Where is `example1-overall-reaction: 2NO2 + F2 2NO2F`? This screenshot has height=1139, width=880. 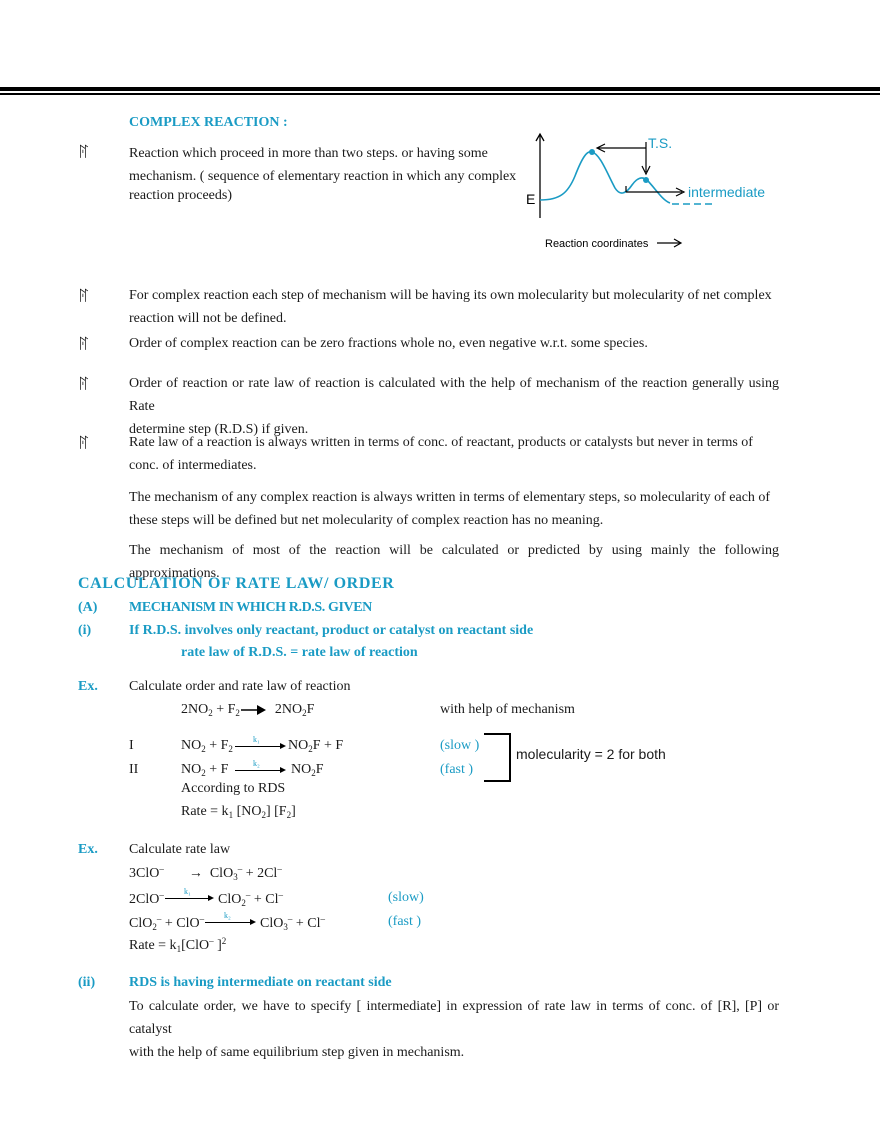 example1-overall-reaction: 2NO2 + F2 2NO2F is located at coordinates (248, 710).